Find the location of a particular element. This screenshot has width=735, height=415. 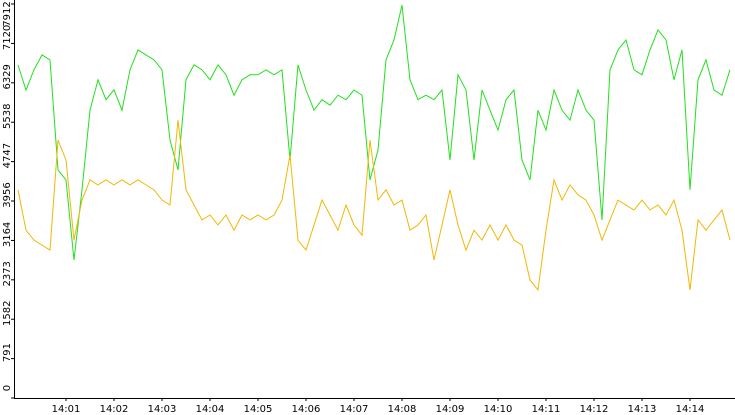

x-tick-label: 14:01 is located at coordinates (66, 409).